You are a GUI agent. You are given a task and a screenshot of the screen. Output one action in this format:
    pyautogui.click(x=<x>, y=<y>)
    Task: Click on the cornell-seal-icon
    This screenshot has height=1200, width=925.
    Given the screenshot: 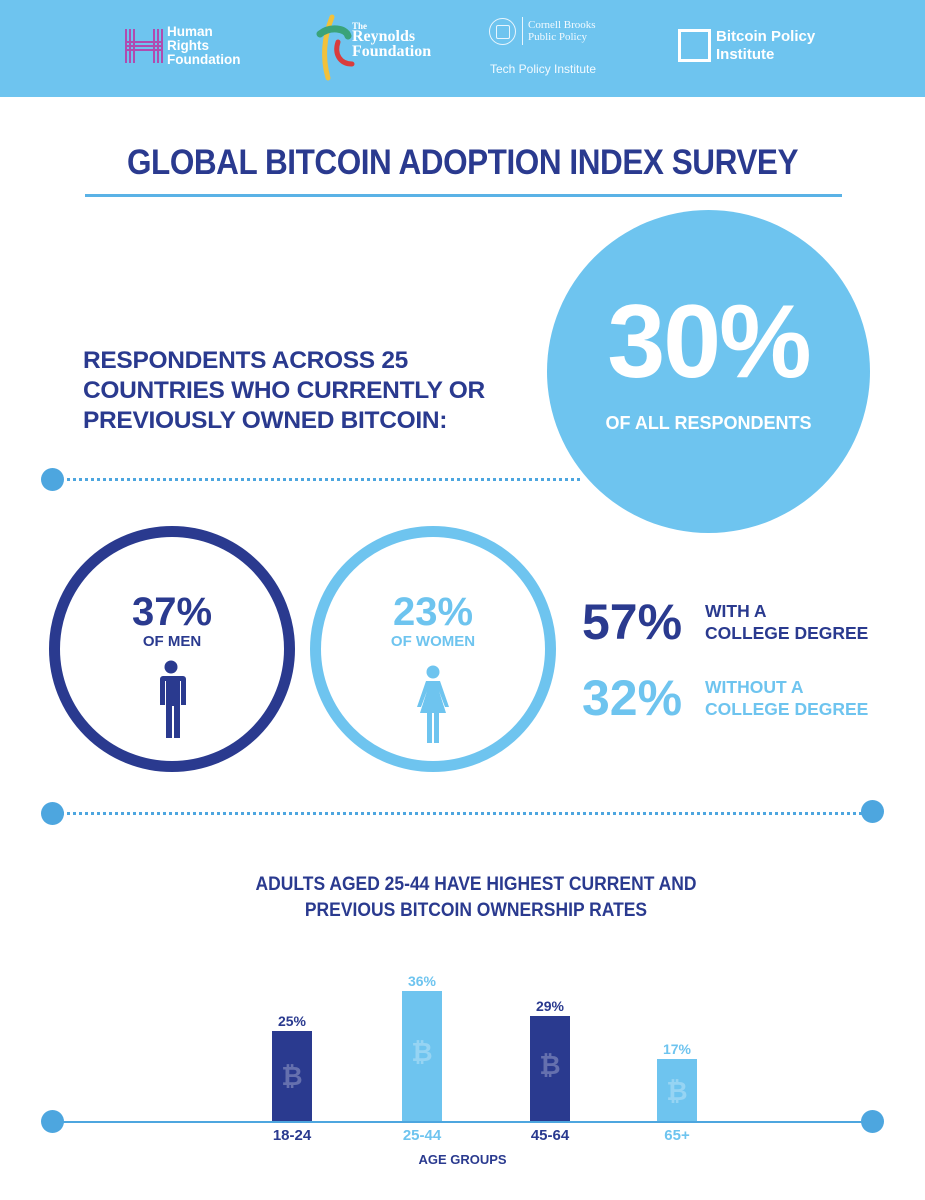 What is the action you would take?
    pyautogui.click(x=502, y=31)
    